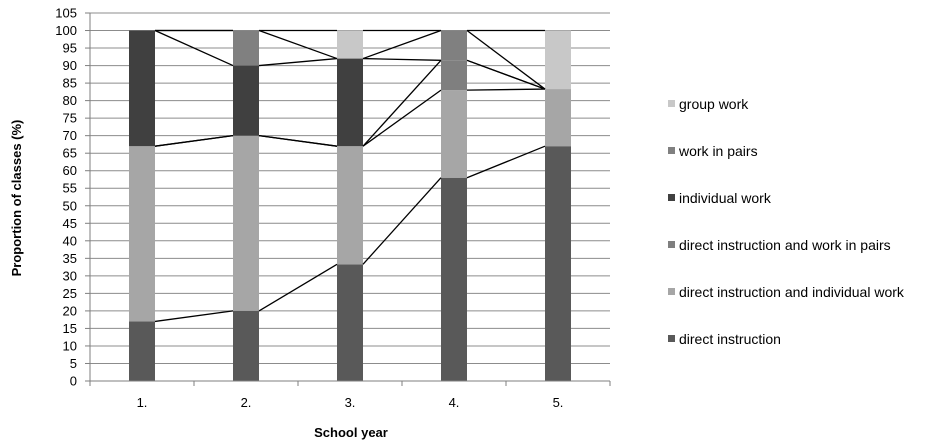  I want to click on legend-item: direct instruction, so click(807, 339).